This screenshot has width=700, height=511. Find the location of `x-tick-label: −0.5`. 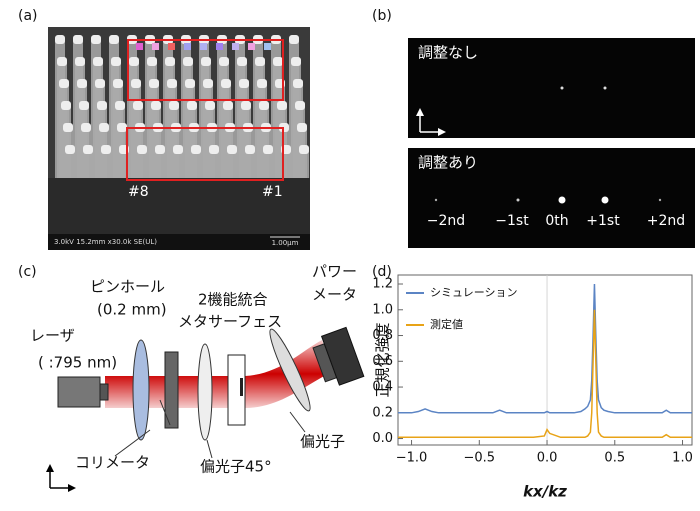

x-tick-label: −0.5 is located at coordinates (480, 458).